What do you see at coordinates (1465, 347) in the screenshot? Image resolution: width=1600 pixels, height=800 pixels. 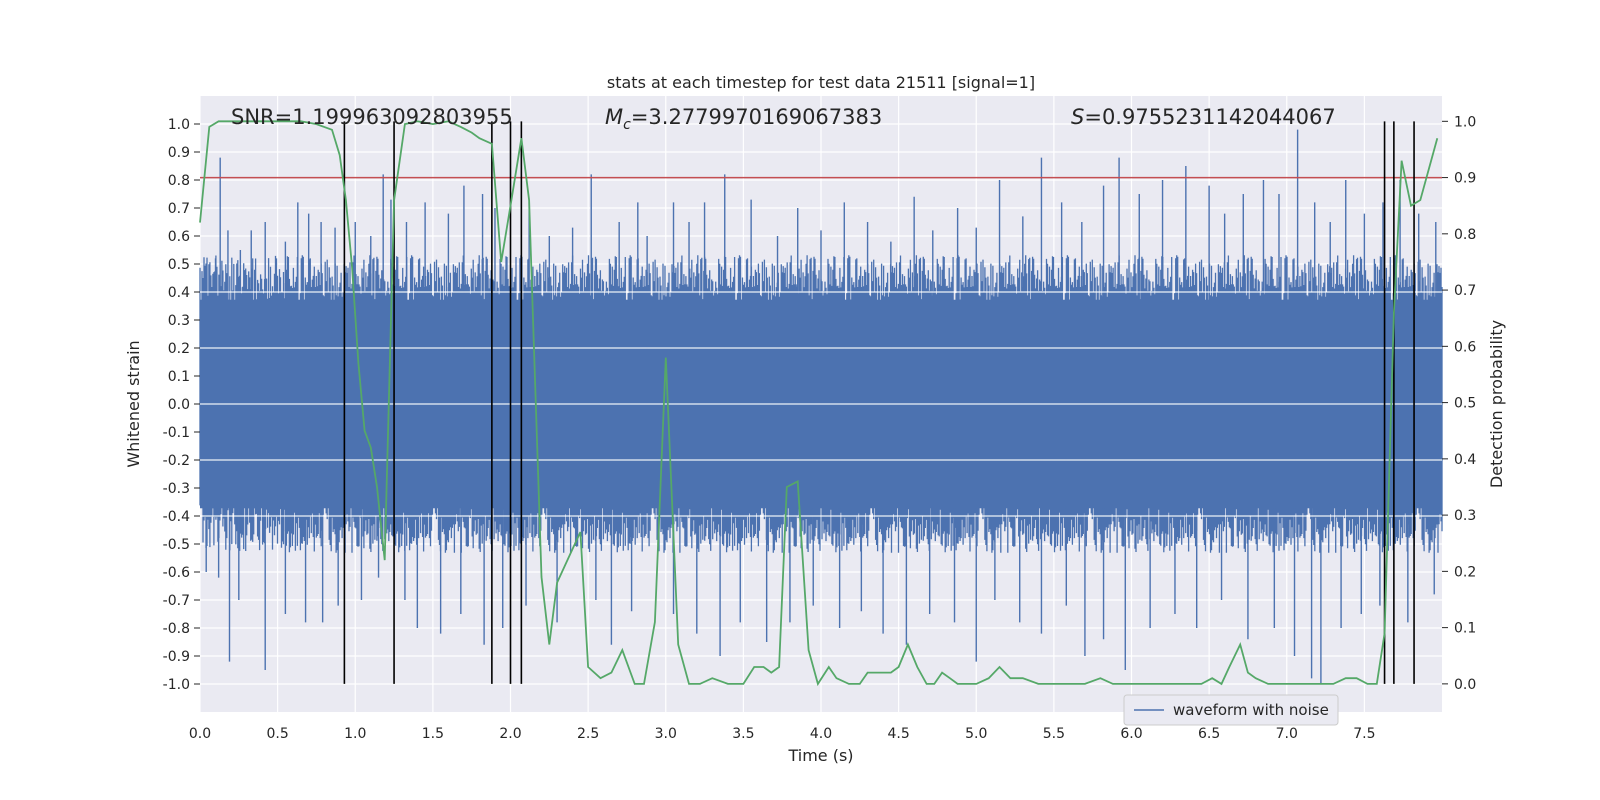 I see `y2-tick-label: 0.6` at bounding box center [1465, 347].